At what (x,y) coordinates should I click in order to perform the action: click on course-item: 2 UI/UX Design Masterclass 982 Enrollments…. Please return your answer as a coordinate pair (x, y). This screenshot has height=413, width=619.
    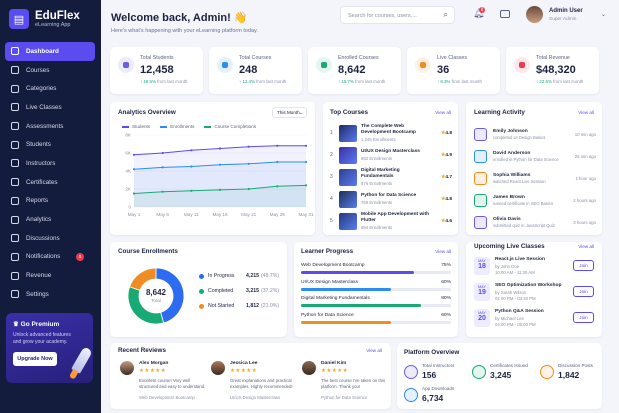
    Looking at the image, I should click on (391, 155).